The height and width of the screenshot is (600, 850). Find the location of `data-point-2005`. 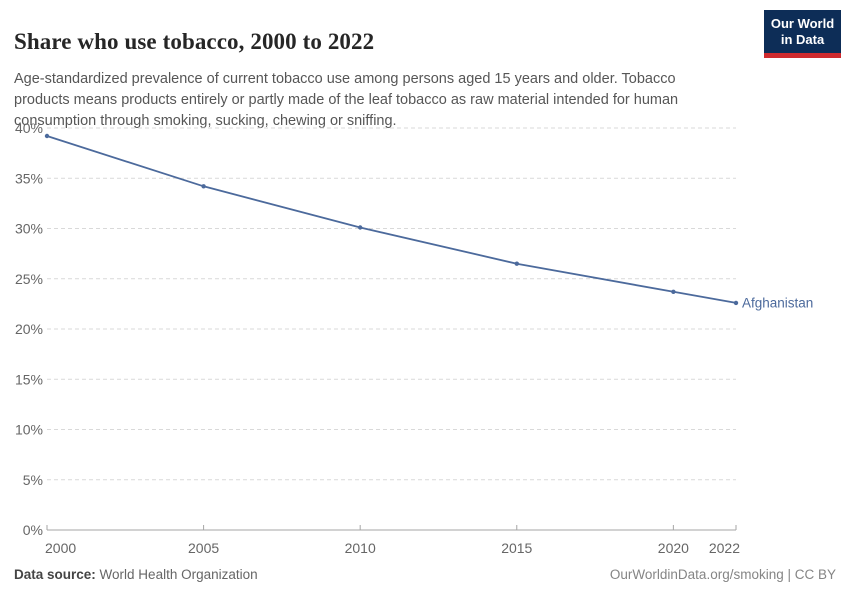

data-point-2005 is located at coordinates (203, 186).